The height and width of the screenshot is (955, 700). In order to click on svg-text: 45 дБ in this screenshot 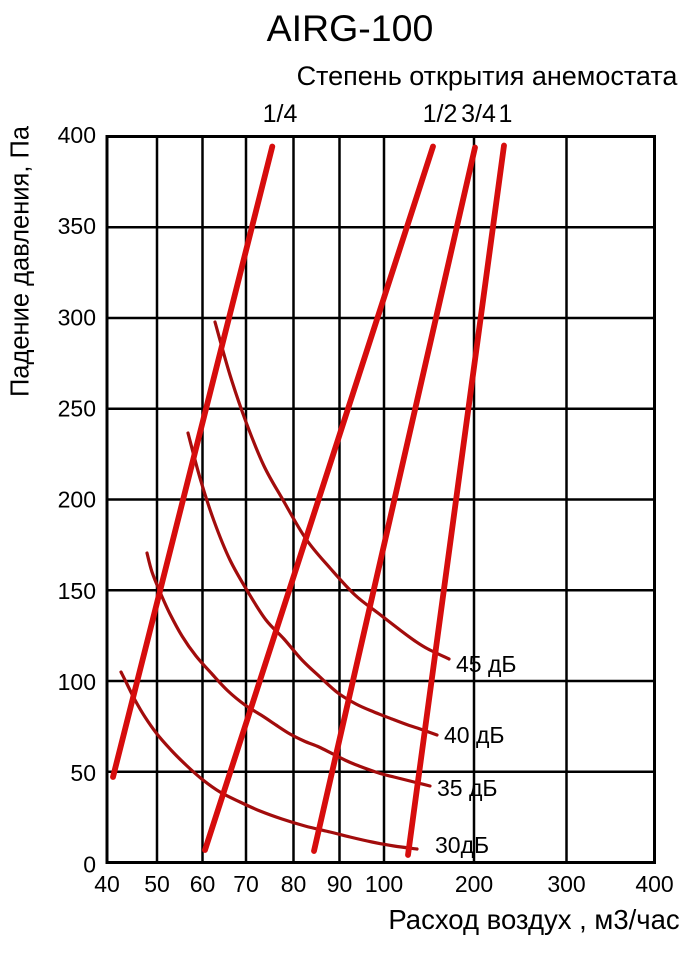, I will do `click(486, 664)`.